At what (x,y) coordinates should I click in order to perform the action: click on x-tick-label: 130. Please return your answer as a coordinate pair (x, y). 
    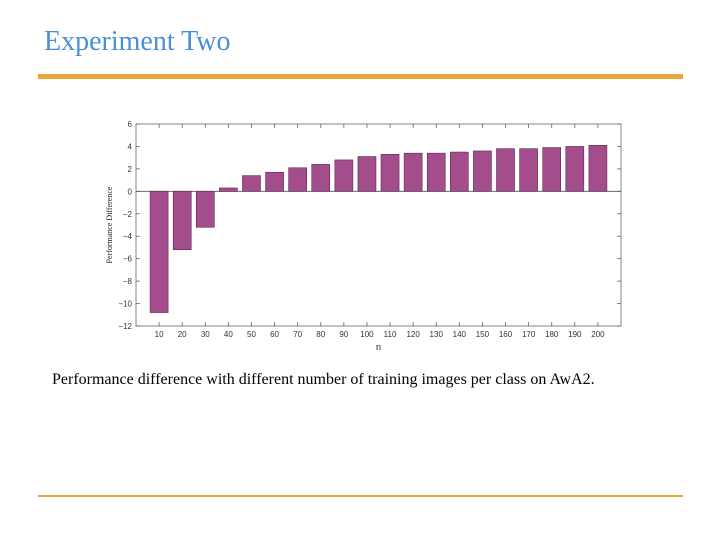
    Looking at the image, I should click on (437, 334).